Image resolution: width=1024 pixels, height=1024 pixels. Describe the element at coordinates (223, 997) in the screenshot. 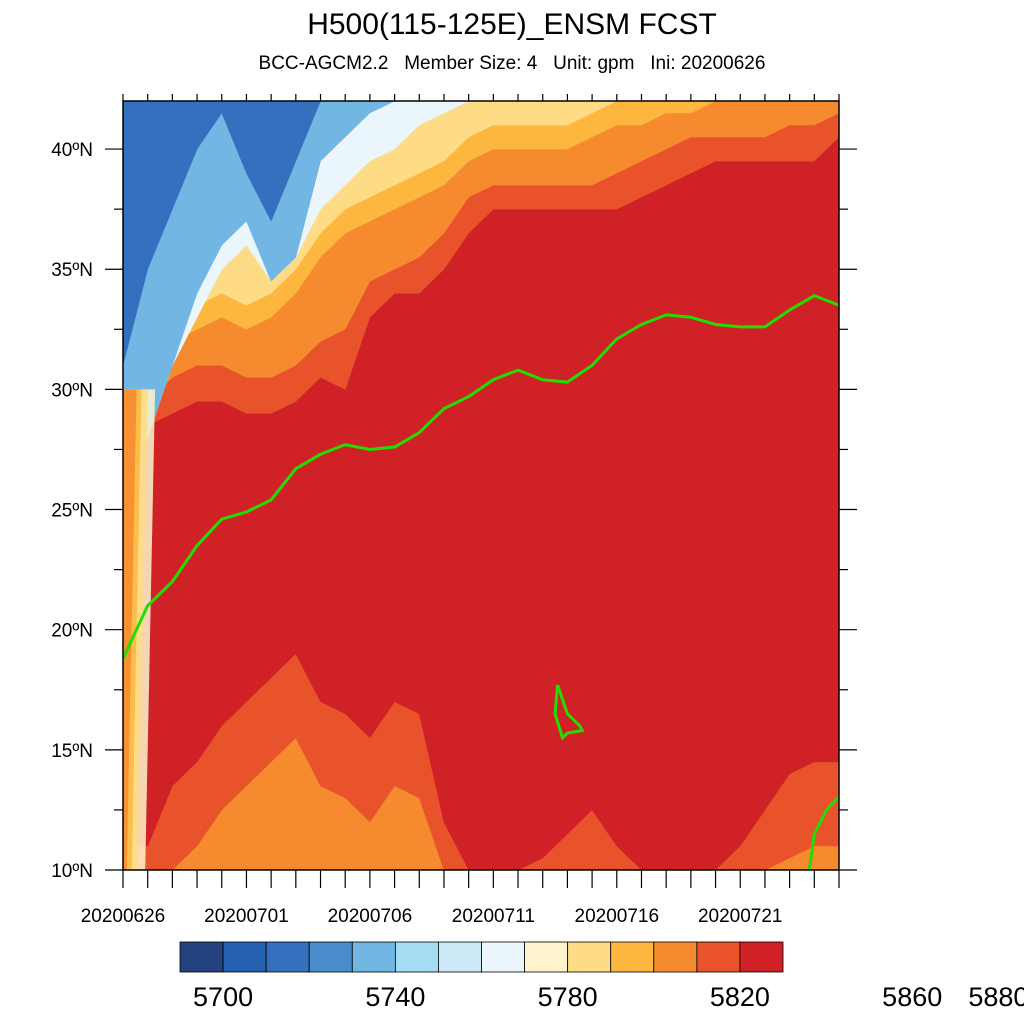

I see `colorbar-label-0: 5700` at that location.